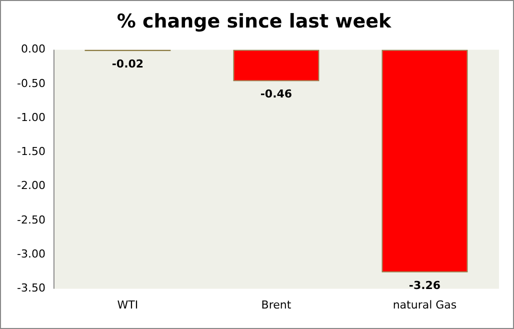 The height and width of the screenshot is (329, 514). I want to click on y-tick-label: -3.50, so click(31, 288).